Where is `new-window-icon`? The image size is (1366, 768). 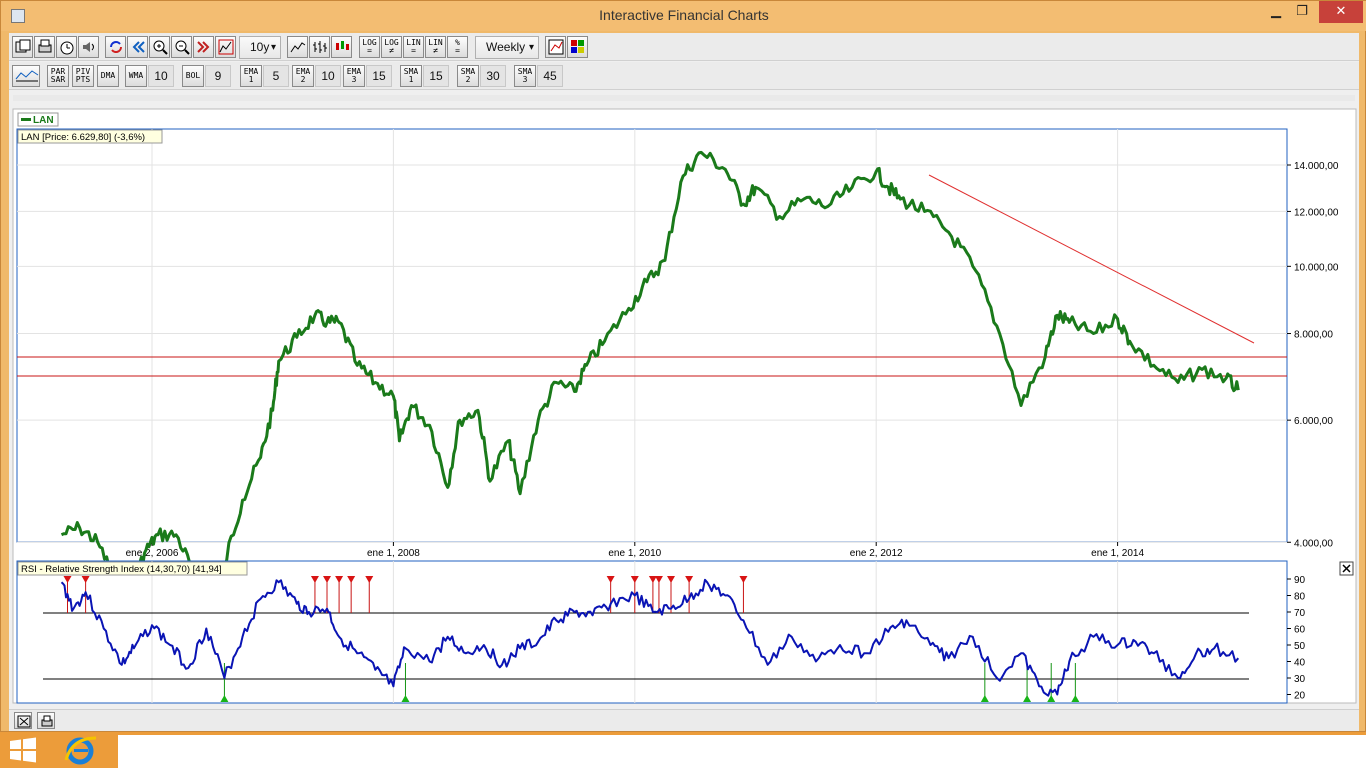 new-window-icon is located at coordinates (22, 47).